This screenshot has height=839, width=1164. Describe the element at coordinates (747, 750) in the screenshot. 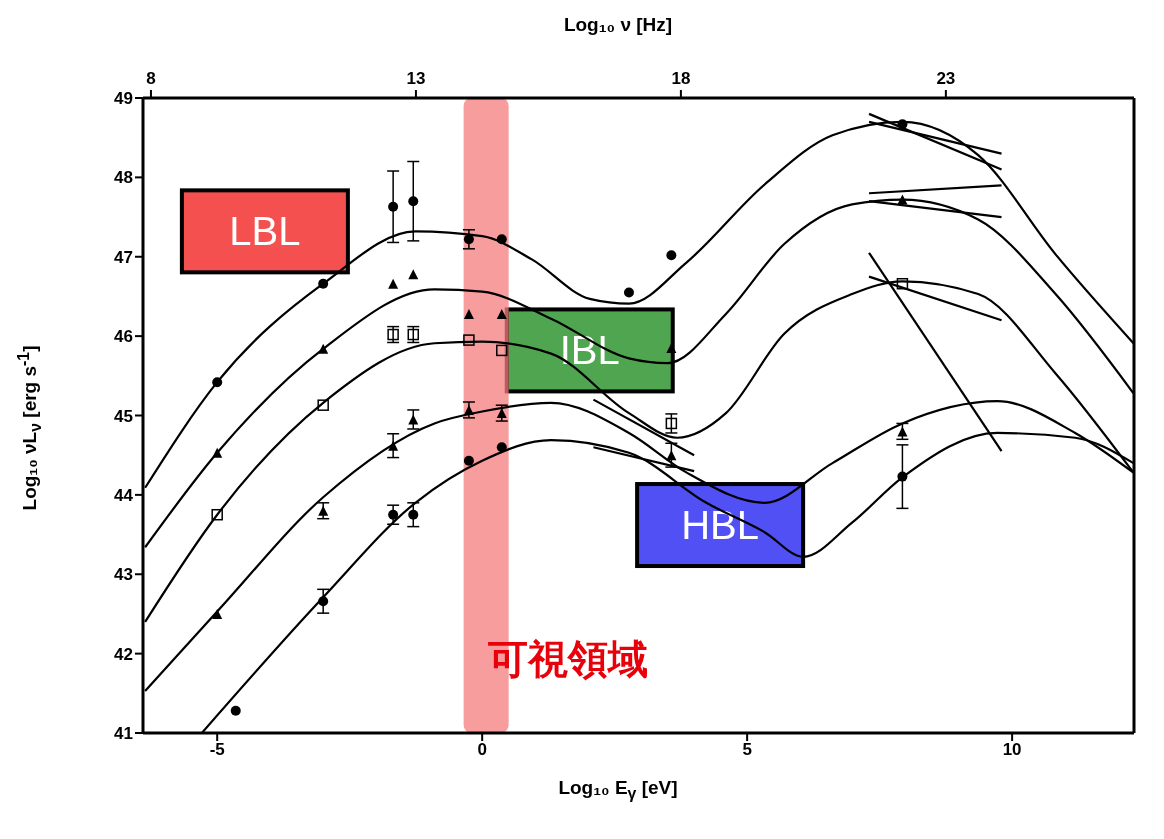

I see `x-tick-label: 5` at that location.